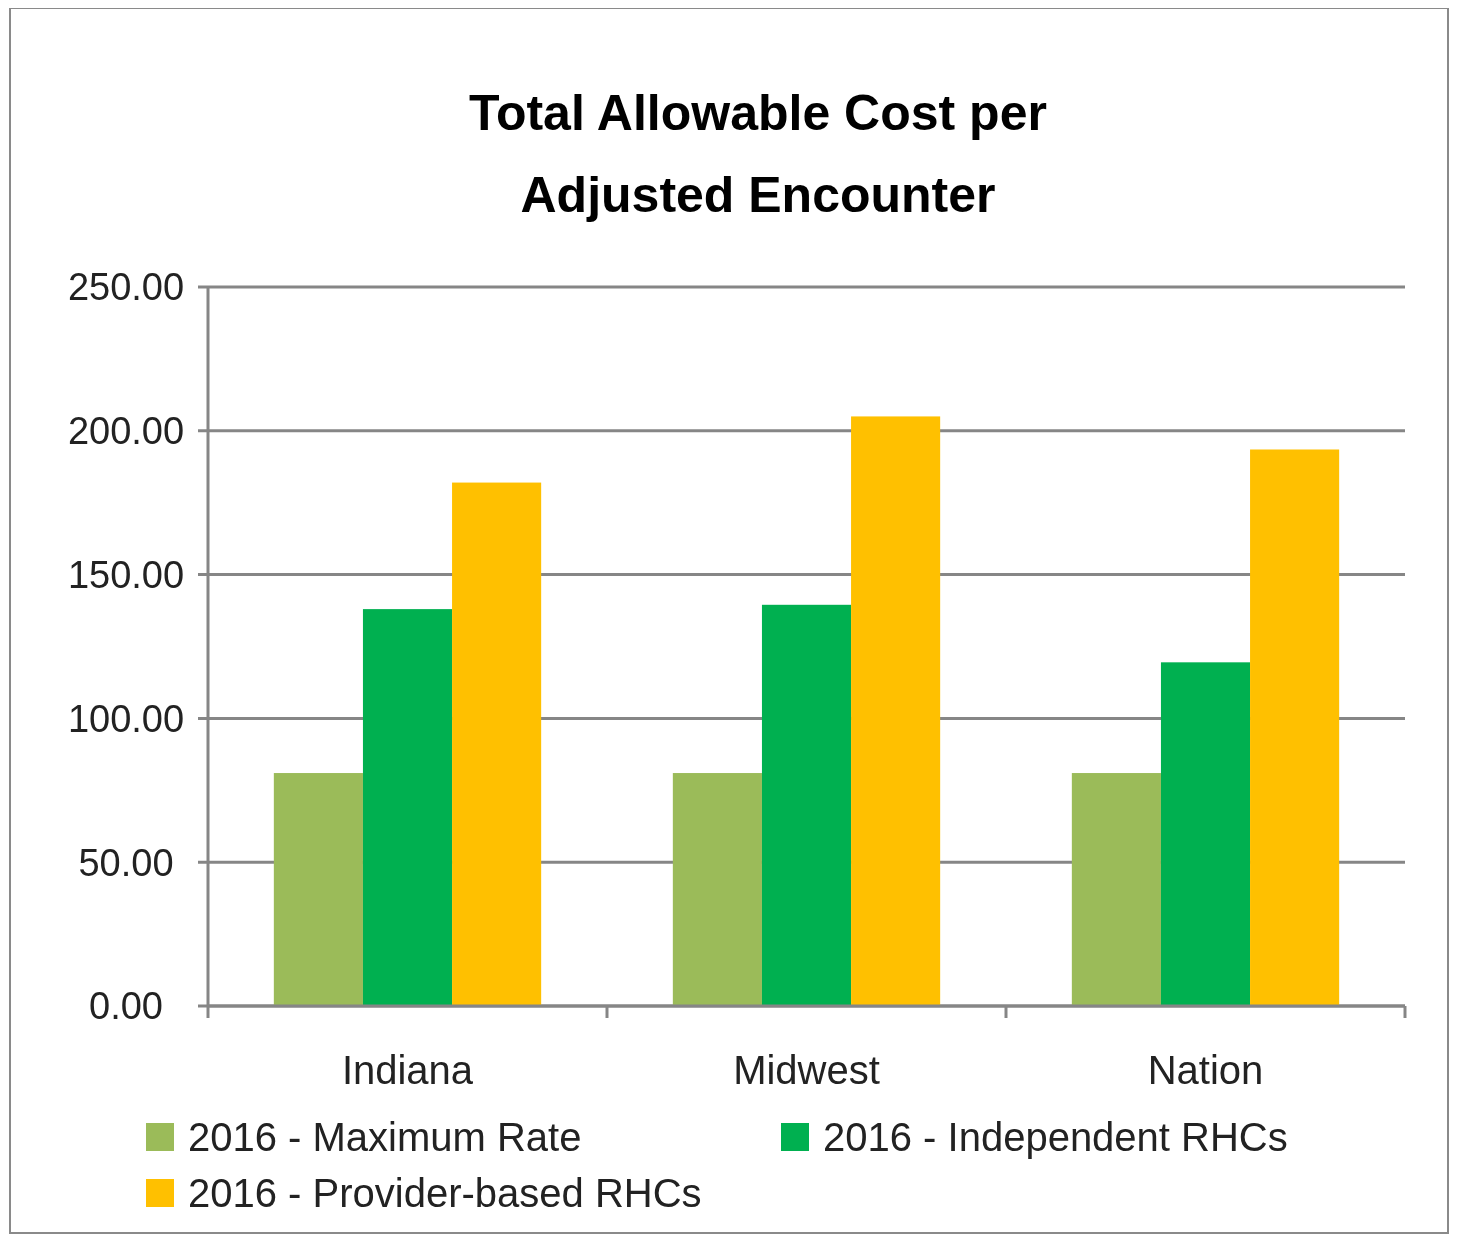 The image size is (1458, 1243). I want to click on y-tick-label: 100.00, so click(126, 718).